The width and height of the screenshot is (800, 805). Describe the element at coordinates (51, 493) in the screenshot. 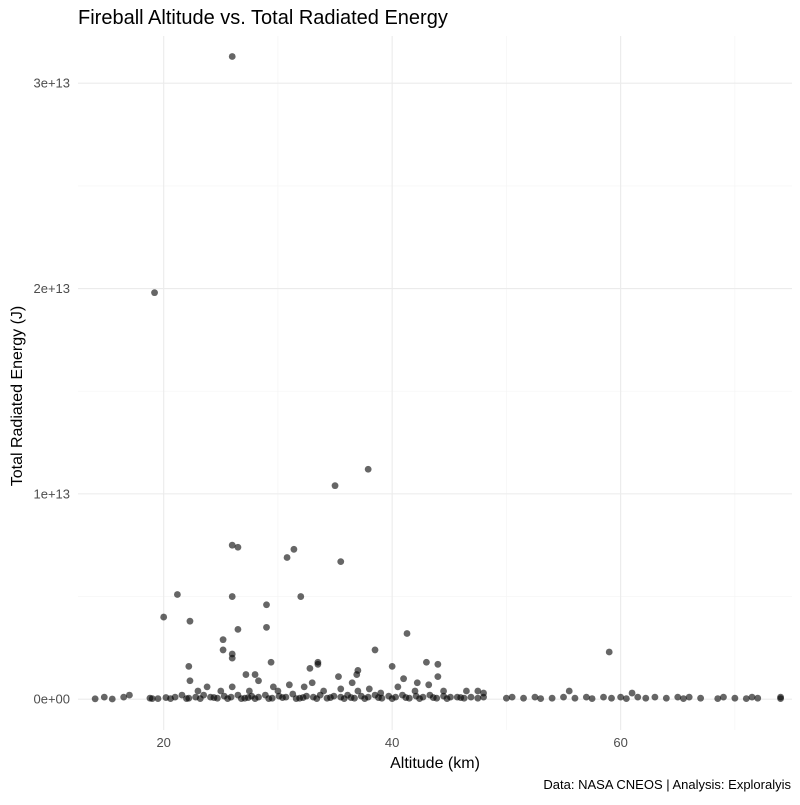

I see `y-tick-label: 1e+13` at that location.